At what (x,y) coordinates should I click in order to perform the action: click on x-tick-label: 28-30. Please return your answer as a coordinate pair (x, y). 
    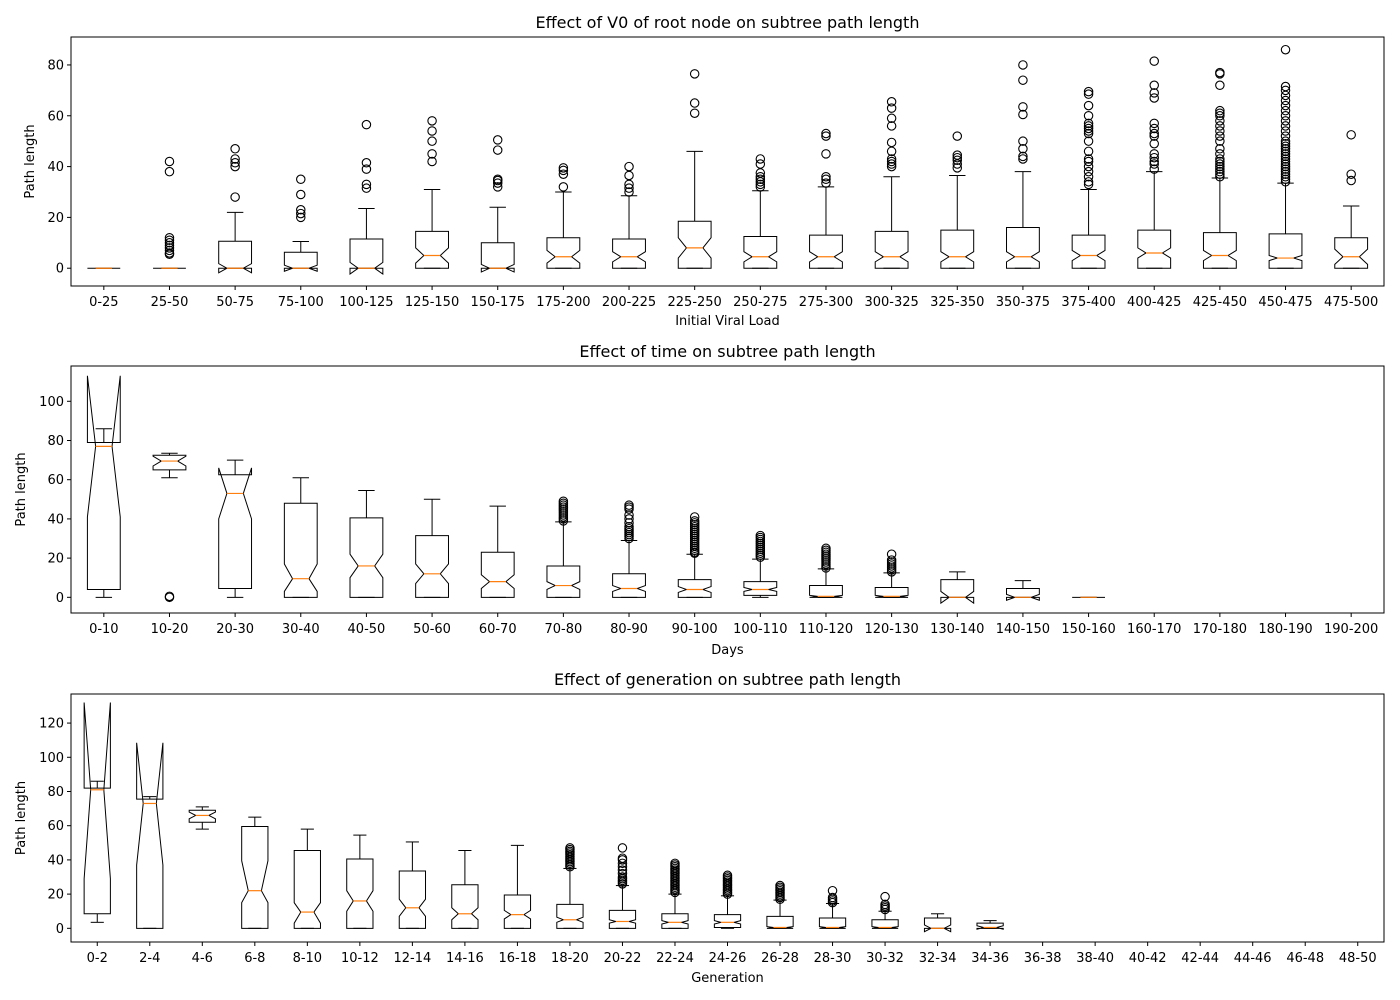
    Looking at the image, I should click on (833, 958).